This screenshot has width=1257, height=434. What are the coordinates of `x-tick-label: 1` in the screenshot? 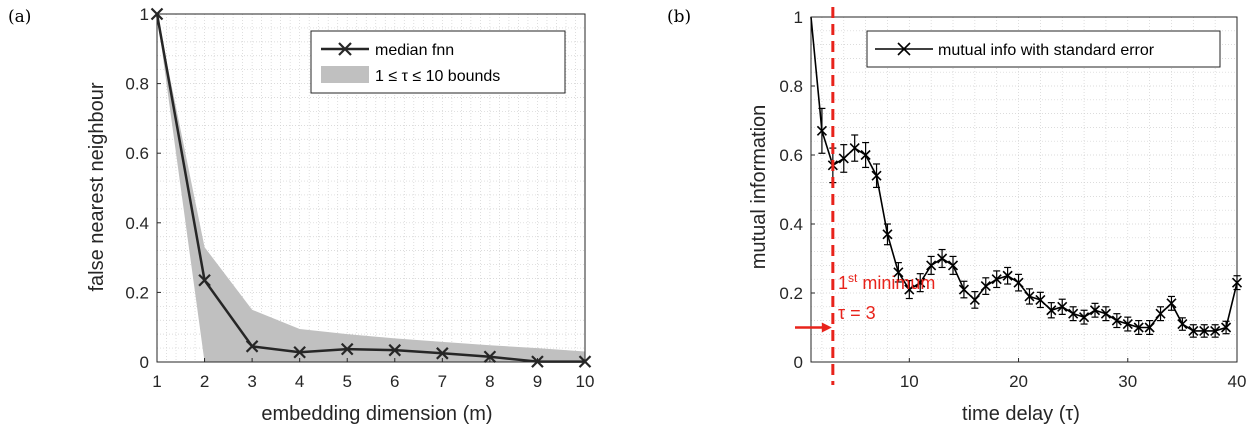 It's located at (156, 381).